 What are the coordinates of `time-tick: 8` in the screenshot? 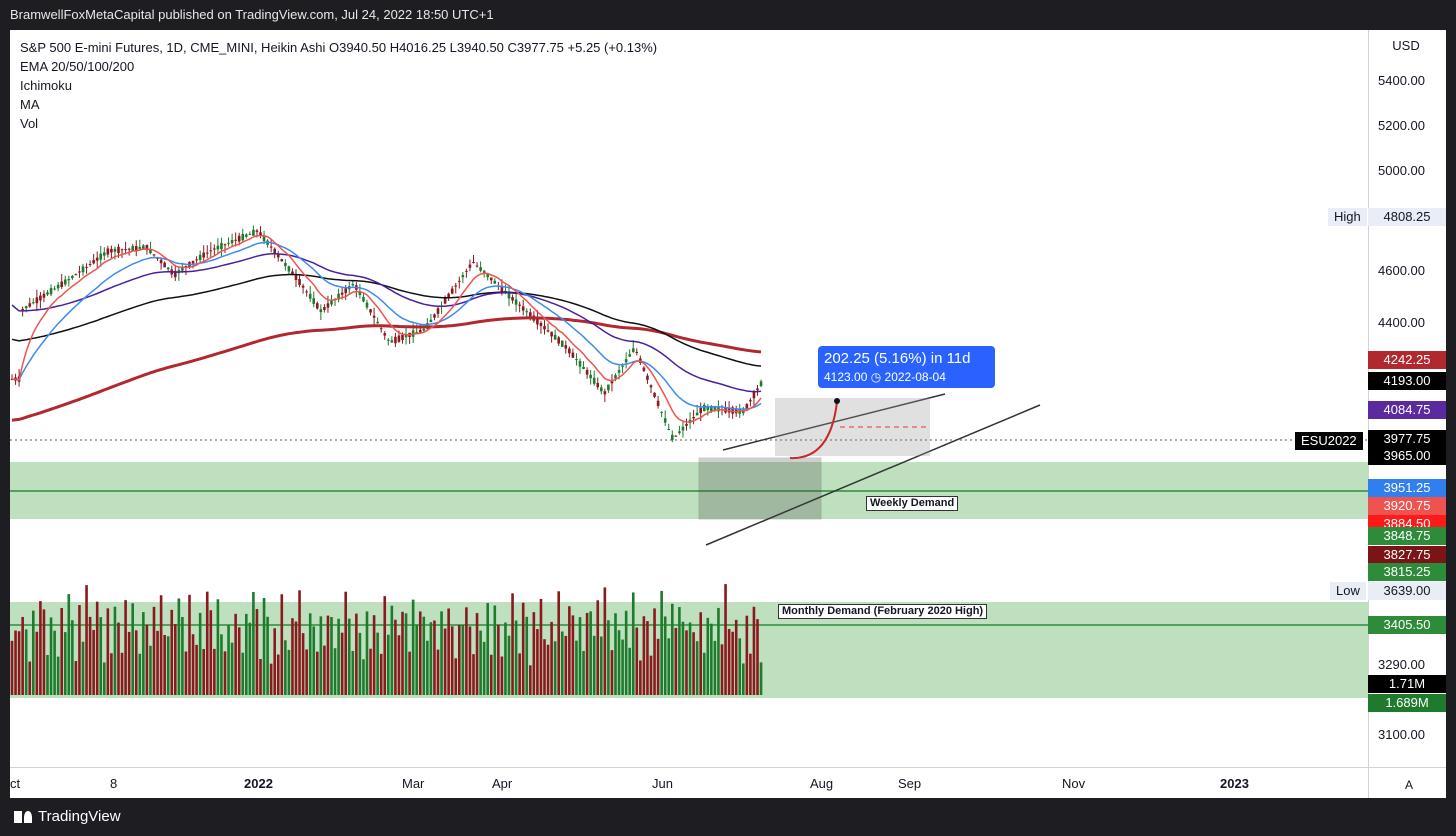 It's located at (114, 783).